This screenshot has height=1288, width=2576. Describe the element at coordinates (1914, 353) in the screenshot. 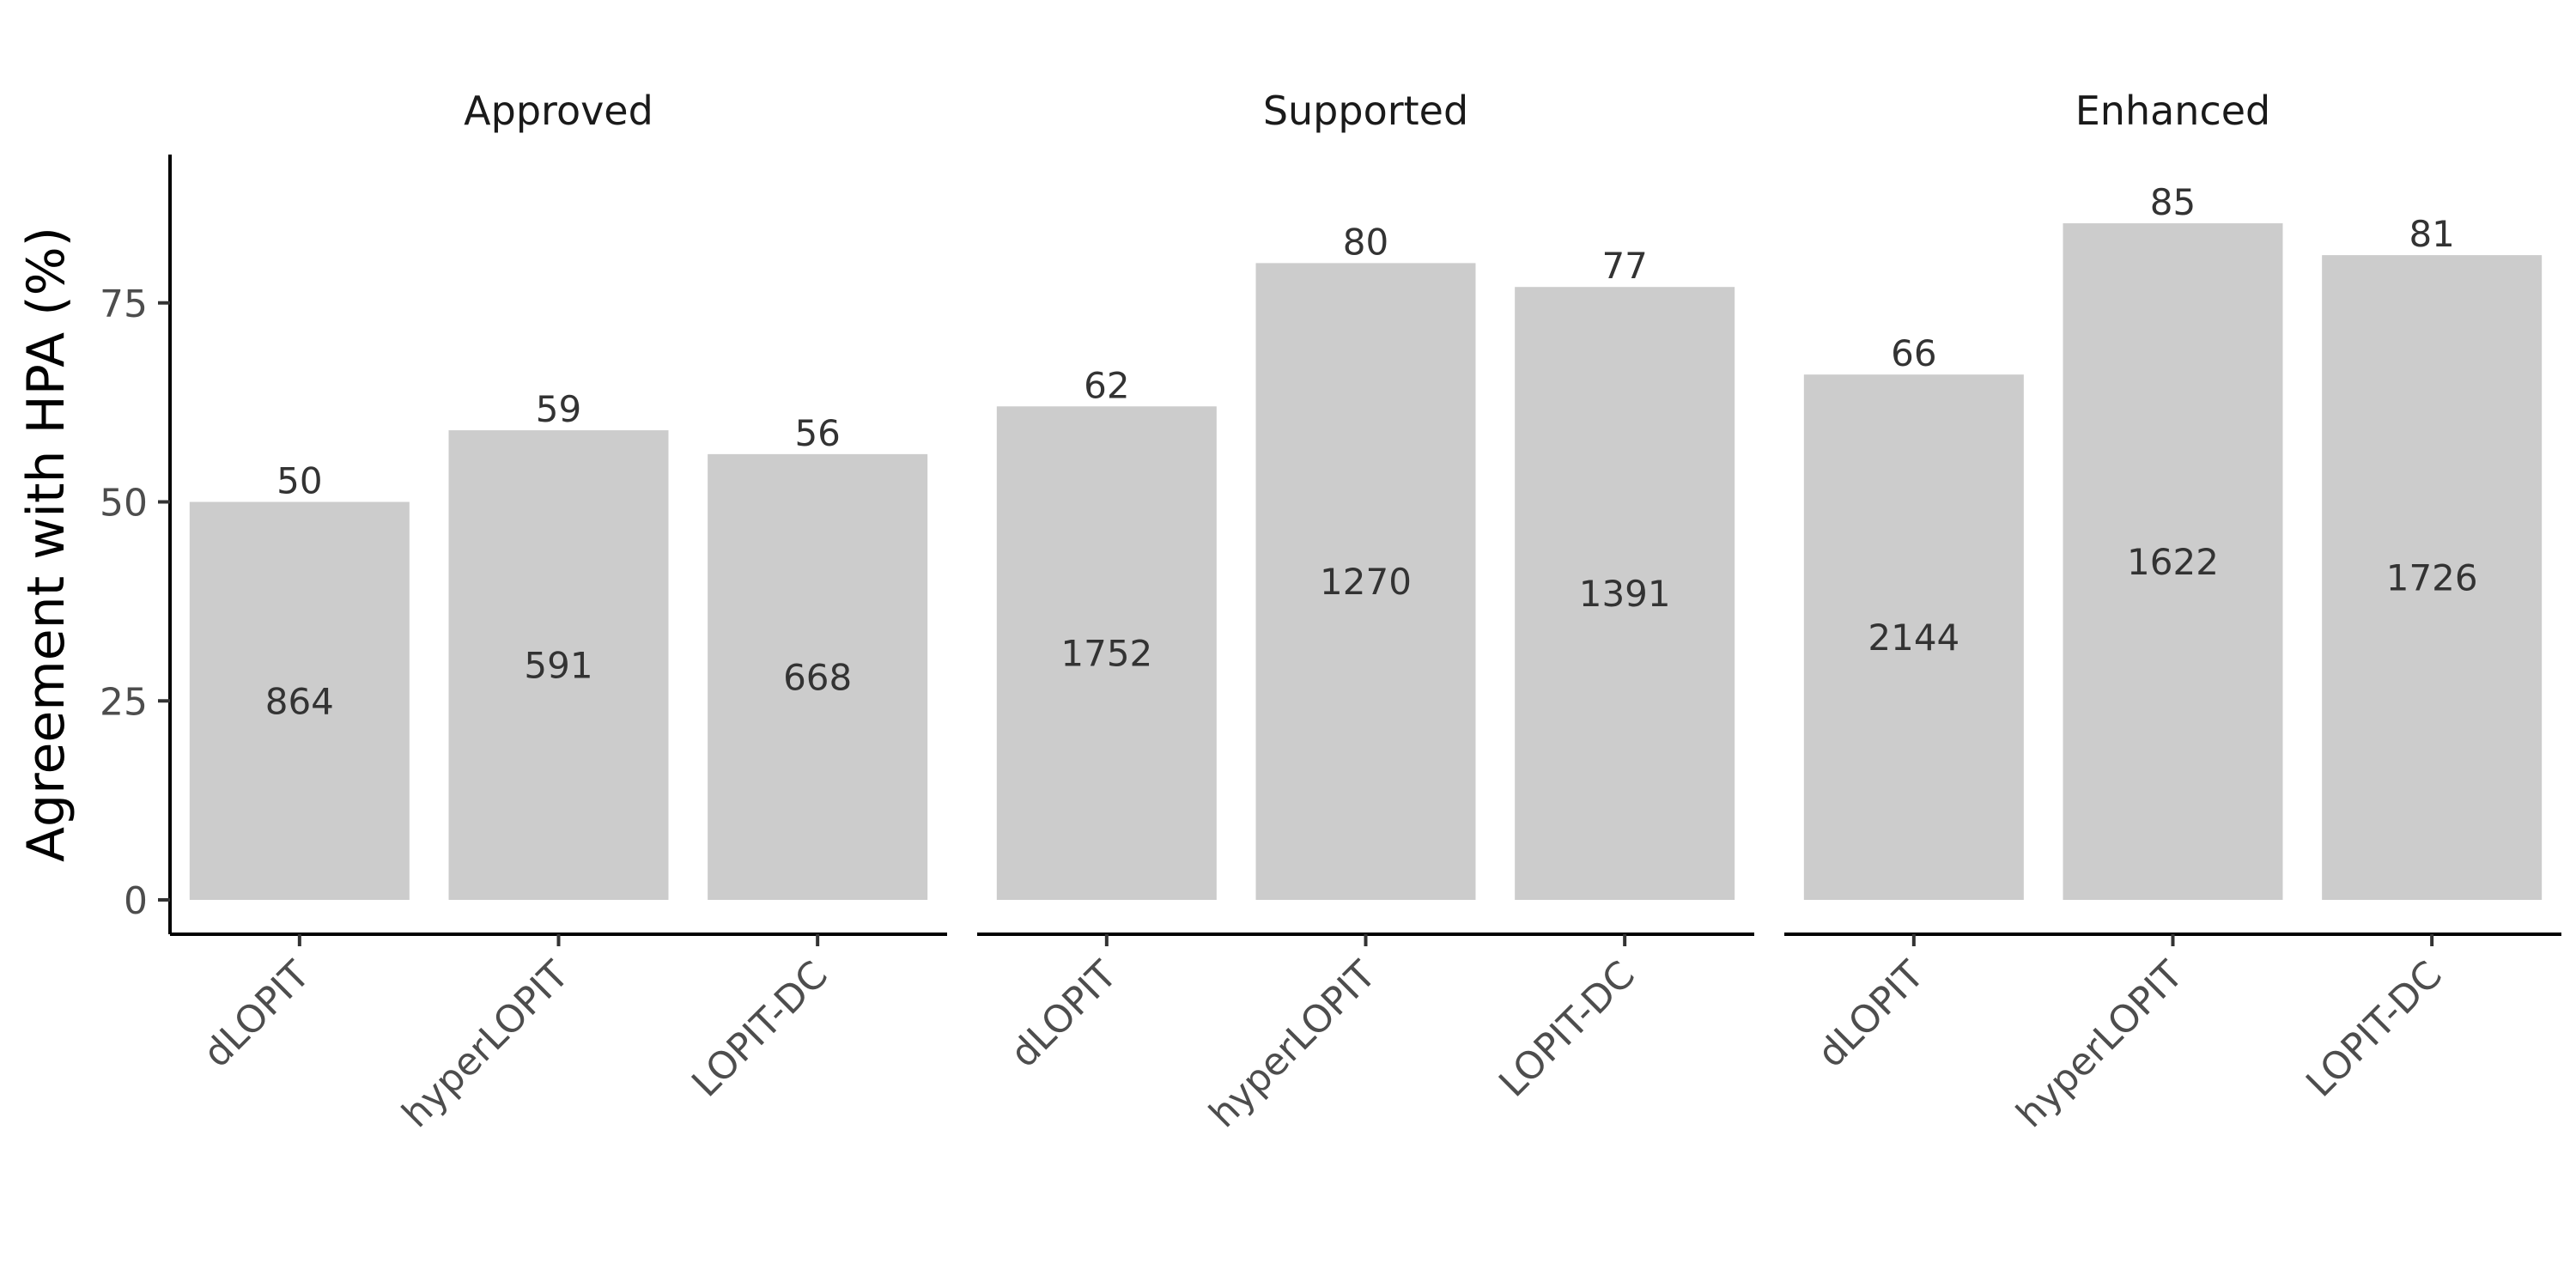

I see `bar-value-label: 66` at that location.